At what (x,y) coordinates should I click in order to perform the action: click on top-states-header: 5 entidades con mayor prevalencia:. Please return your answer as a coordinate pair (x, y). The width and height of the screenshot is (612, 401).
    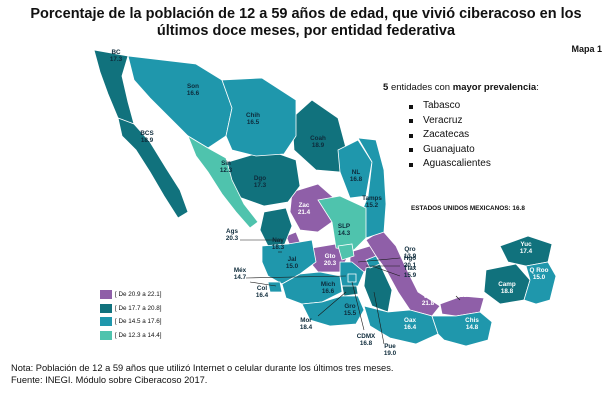
    Looking at the image, I should click on (461, 87).